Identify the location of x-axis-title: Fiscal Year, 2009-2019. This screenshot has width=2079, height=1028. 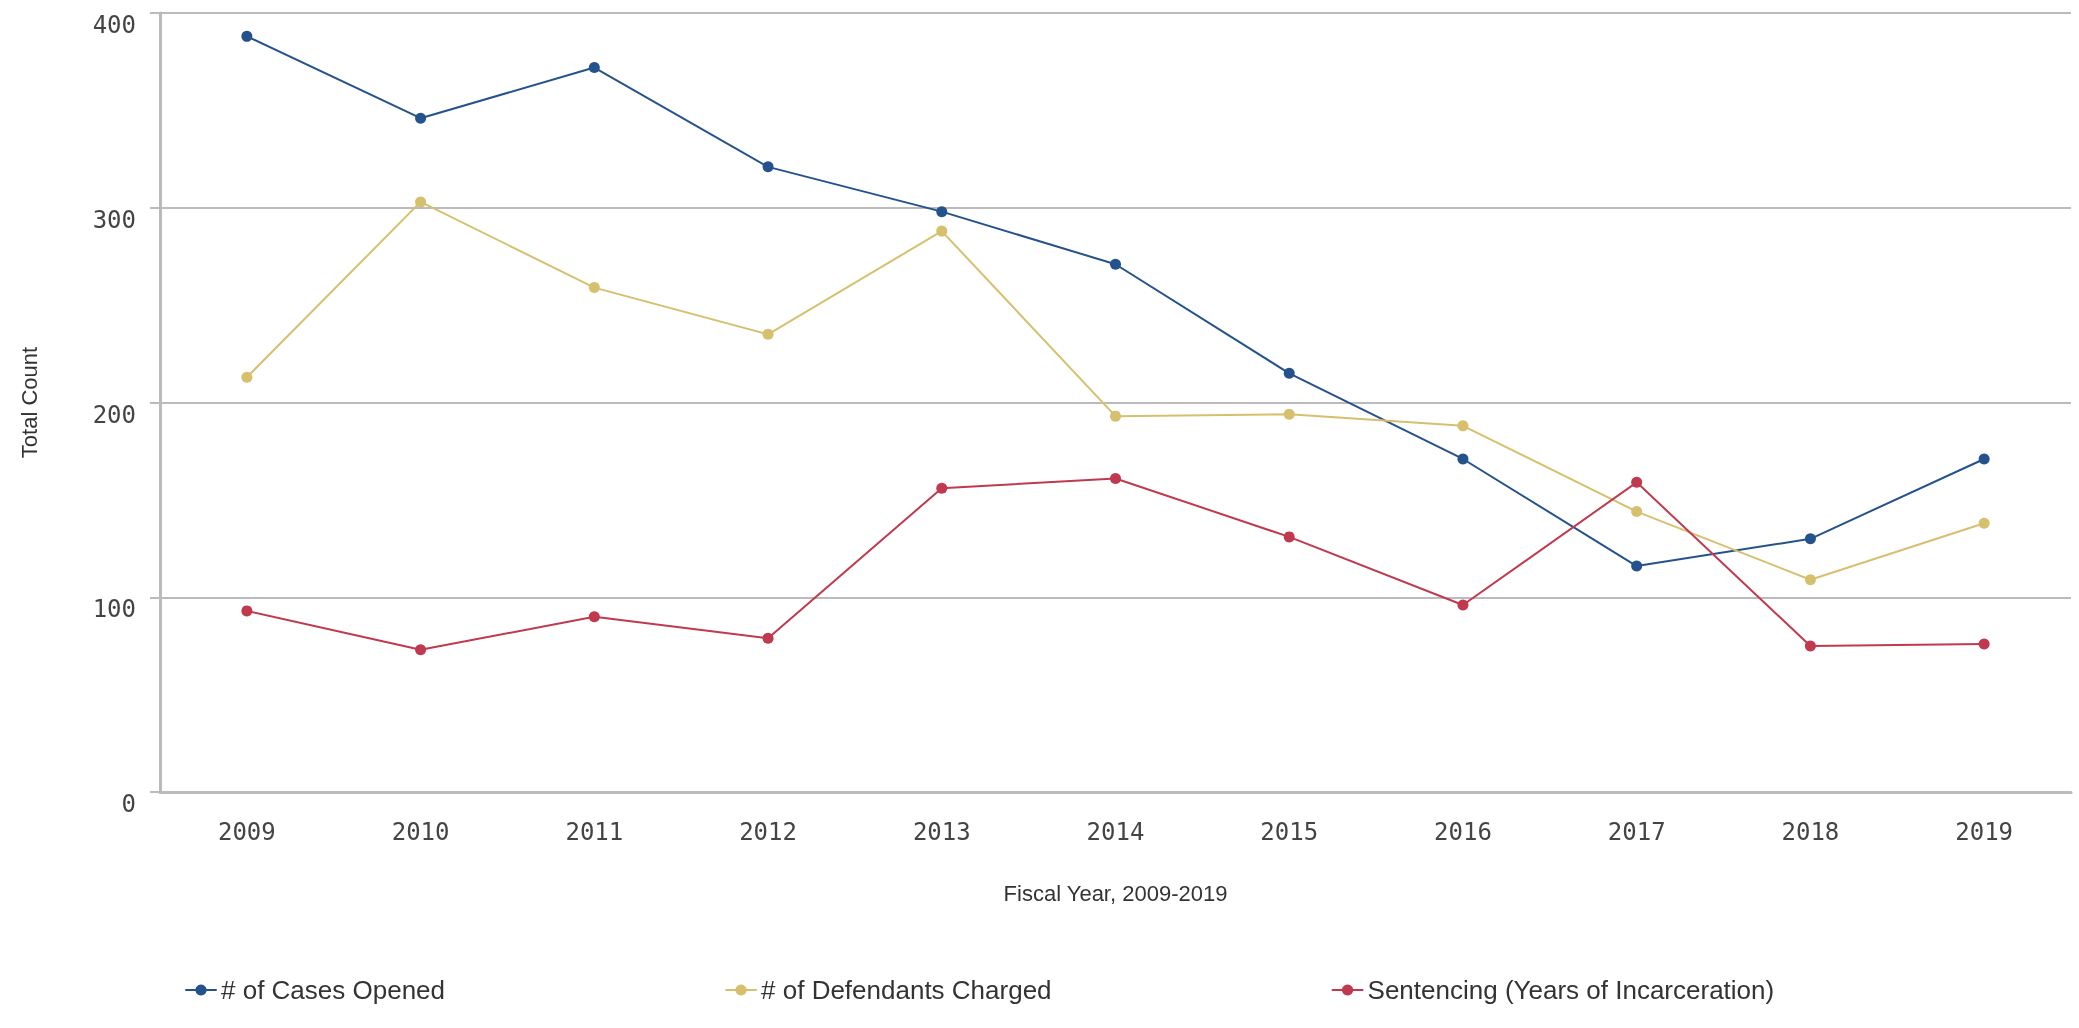
(1115, 893).